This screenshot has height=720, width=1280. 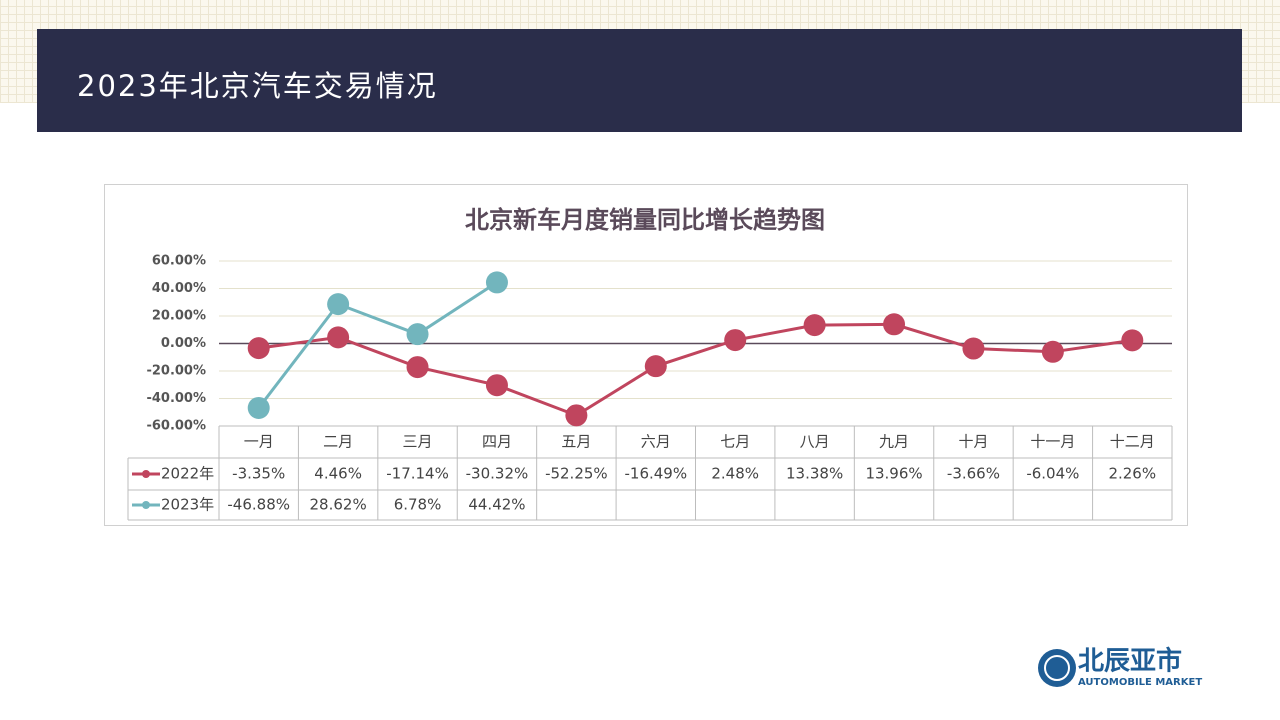 What do you see at coordinates (894, 442) in the screenshot?
I see `x-tick-label: 九月` at bounding box center [894, 442].